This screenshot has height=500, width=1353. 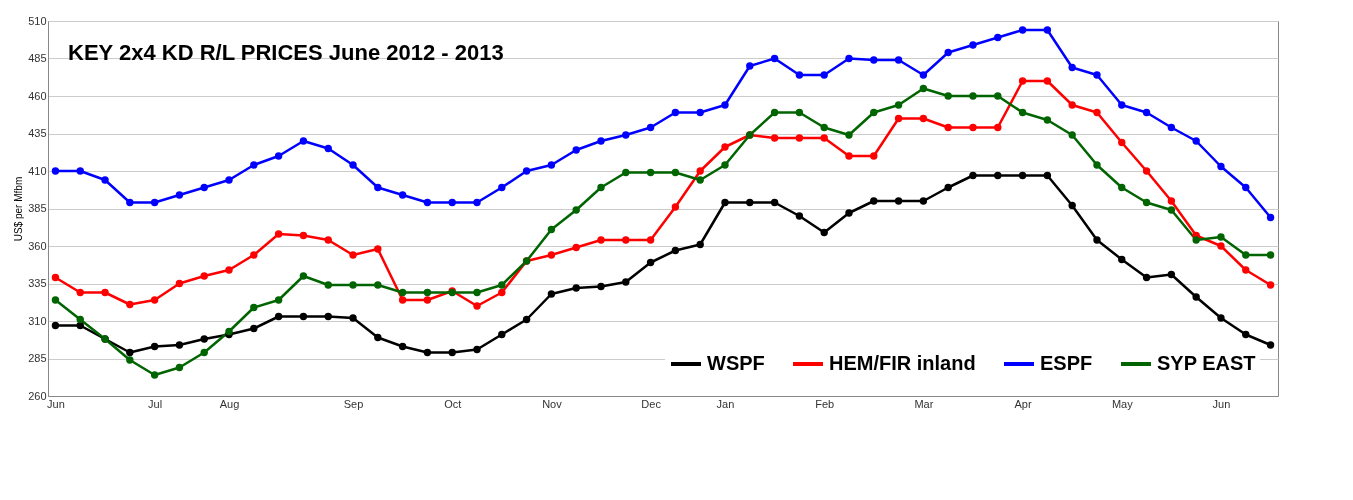 What do you see at coordinates (37, 320) in the screenshot?
I see `y-tick-label: 310` at bounding box center [37, 320].